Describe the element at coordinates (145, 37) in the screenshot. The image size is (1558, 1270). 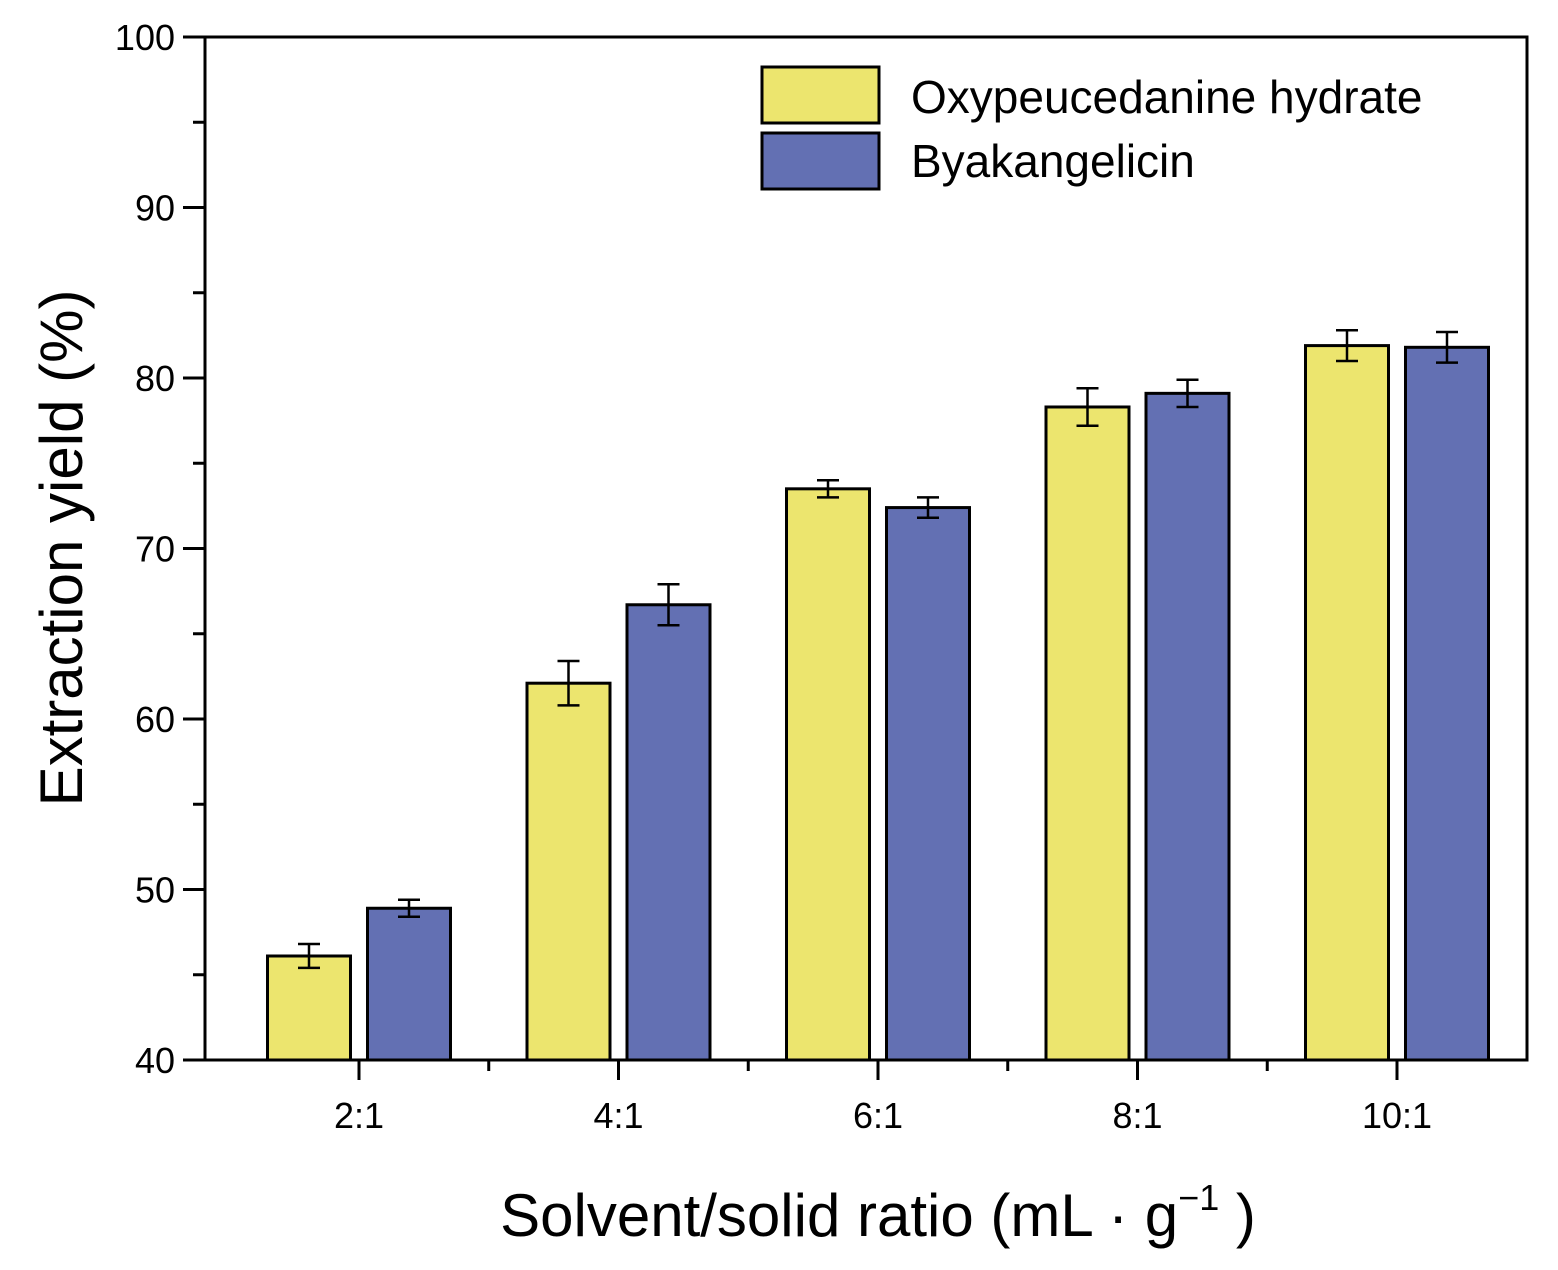
I see `y-tick-label: 100` at that location.